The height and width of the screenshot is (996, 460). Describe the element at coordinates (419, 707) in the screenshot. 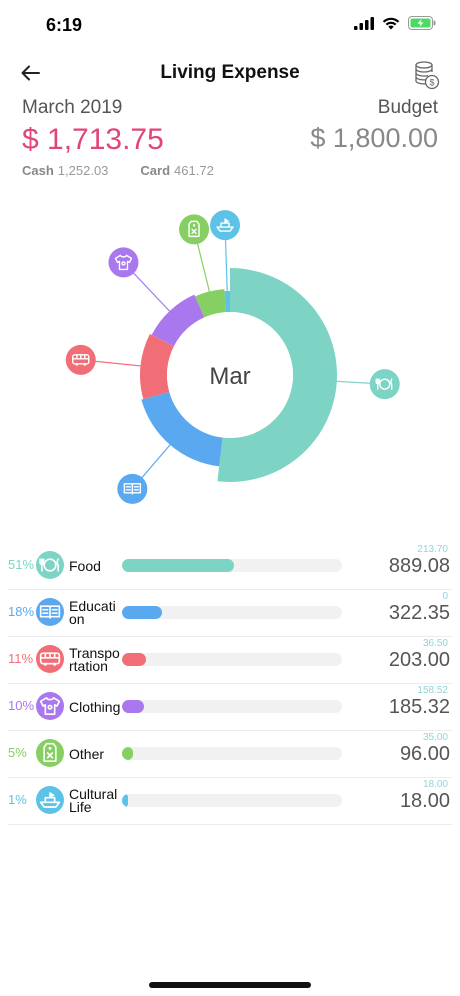

I see `category-amount: 185.32` at that location.